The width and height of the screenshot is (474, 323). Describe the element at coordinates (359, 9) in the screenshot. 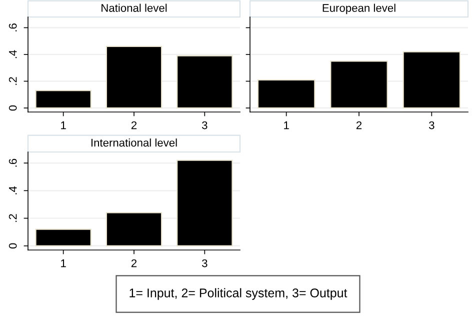

I see `chart-title: European level` at that location.